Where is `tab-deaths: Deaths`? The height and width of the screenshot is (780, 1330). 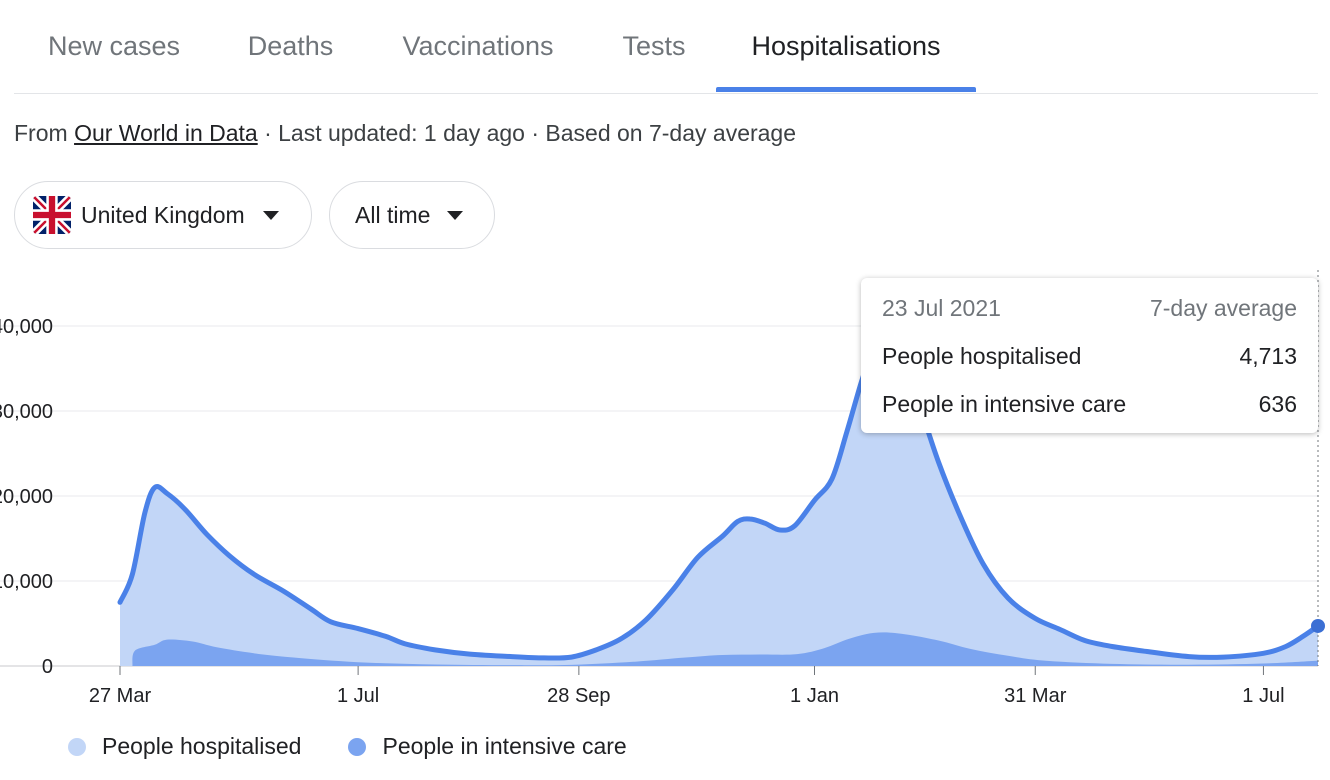
tab-deaths: Deaths is located at coordinates (290, 46).